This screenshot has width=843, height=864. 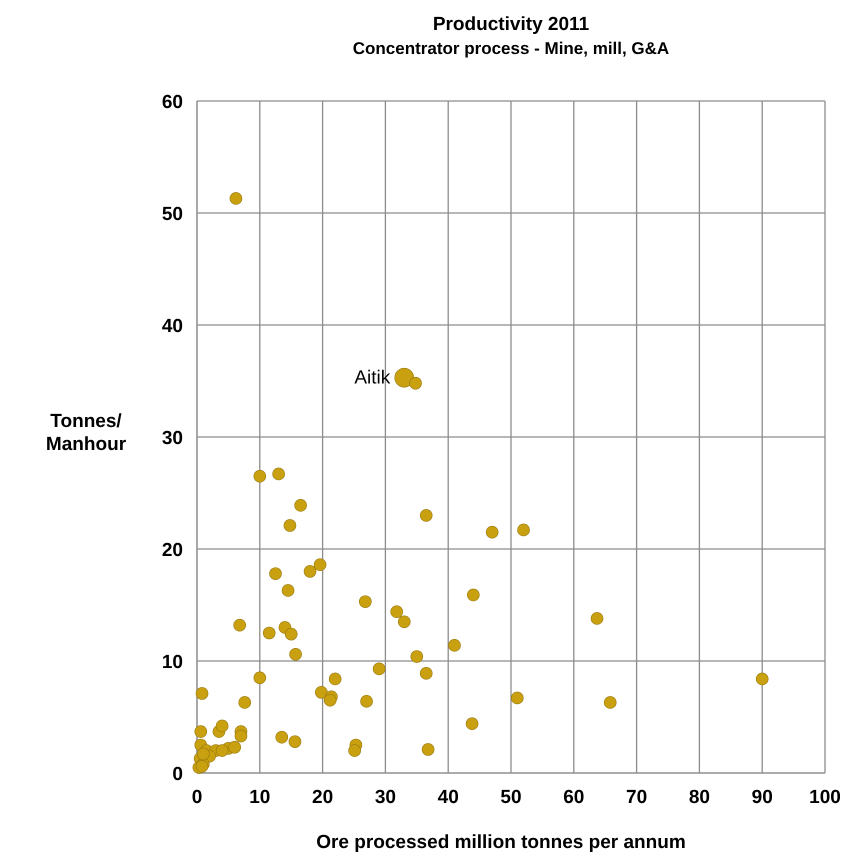 What do you see at coordinates (172, 214) in the screenshot?
I see `y-tick-label: 50` at bounding box center [172, 214].